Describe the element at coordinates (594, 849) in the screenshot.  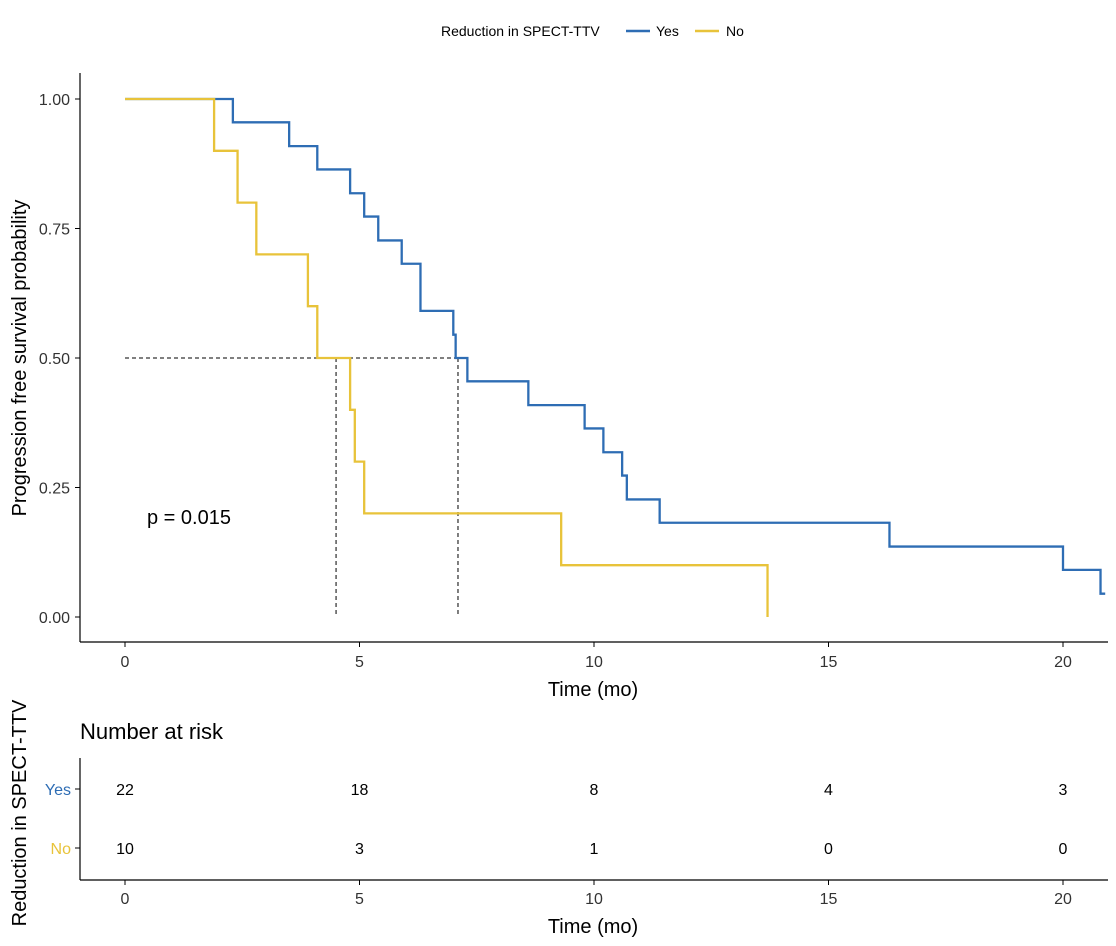
I see `risk-count: 1` at that location.